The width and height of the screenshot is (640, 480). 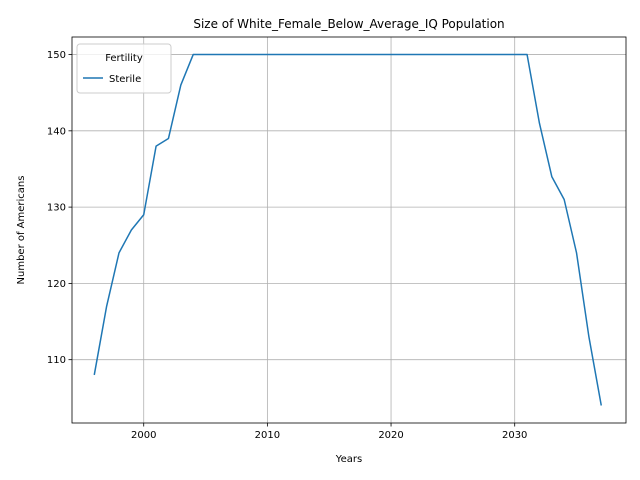 I want to click on x-axis-label: Years, so click(x=348, y=459).